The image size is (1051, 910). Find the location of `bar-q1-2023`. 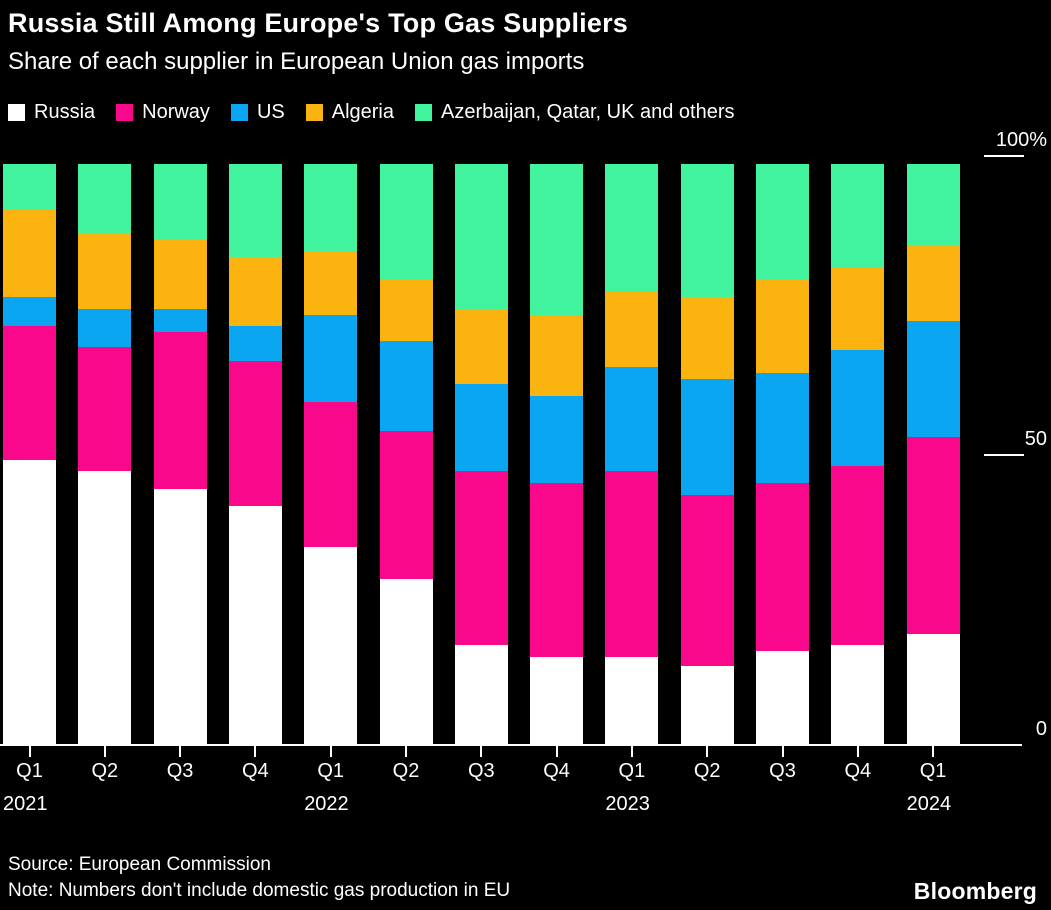

bar-q1-2023 is located at coordinates (632, 454).